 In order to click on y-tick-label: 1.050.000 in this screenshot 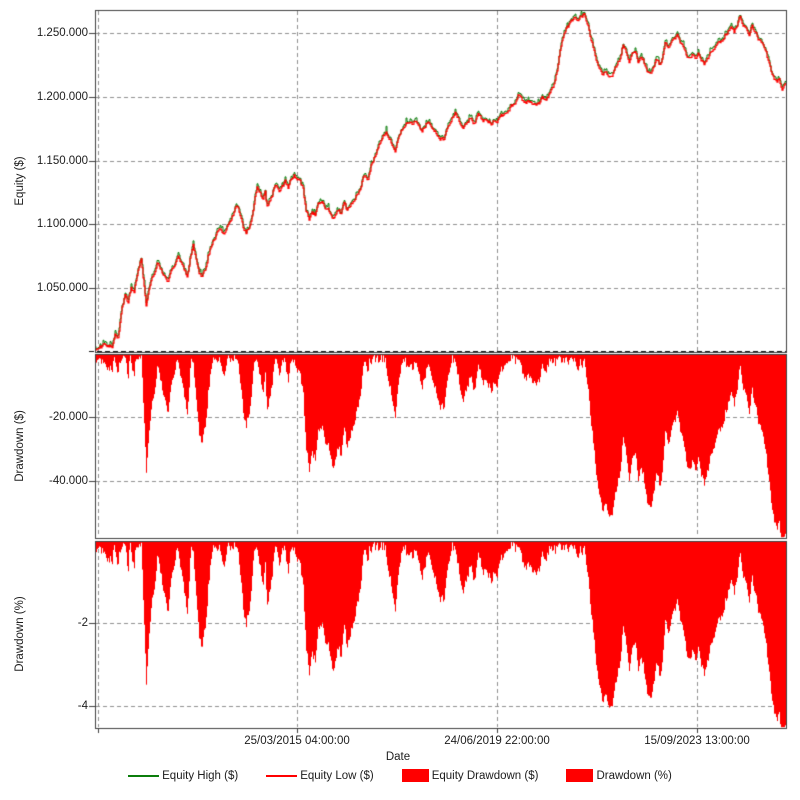, I will do `click(62, 288)`.